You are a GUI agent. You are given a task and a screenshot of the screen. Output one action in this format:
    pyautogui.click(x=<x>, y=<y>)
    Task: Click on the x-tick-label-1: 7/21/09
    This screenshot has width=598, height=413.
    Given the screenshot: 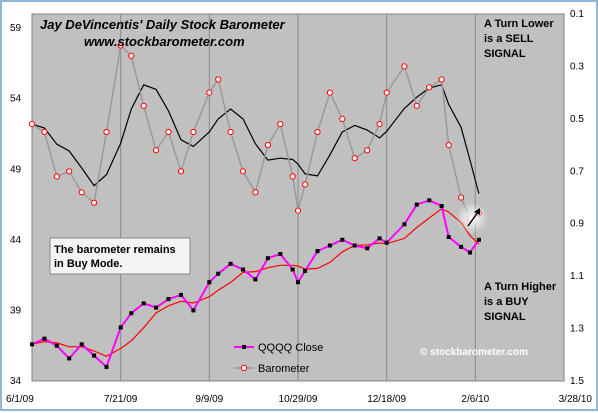 What is the action you would take?
    pyautogui.click(x=121, y=399)
    